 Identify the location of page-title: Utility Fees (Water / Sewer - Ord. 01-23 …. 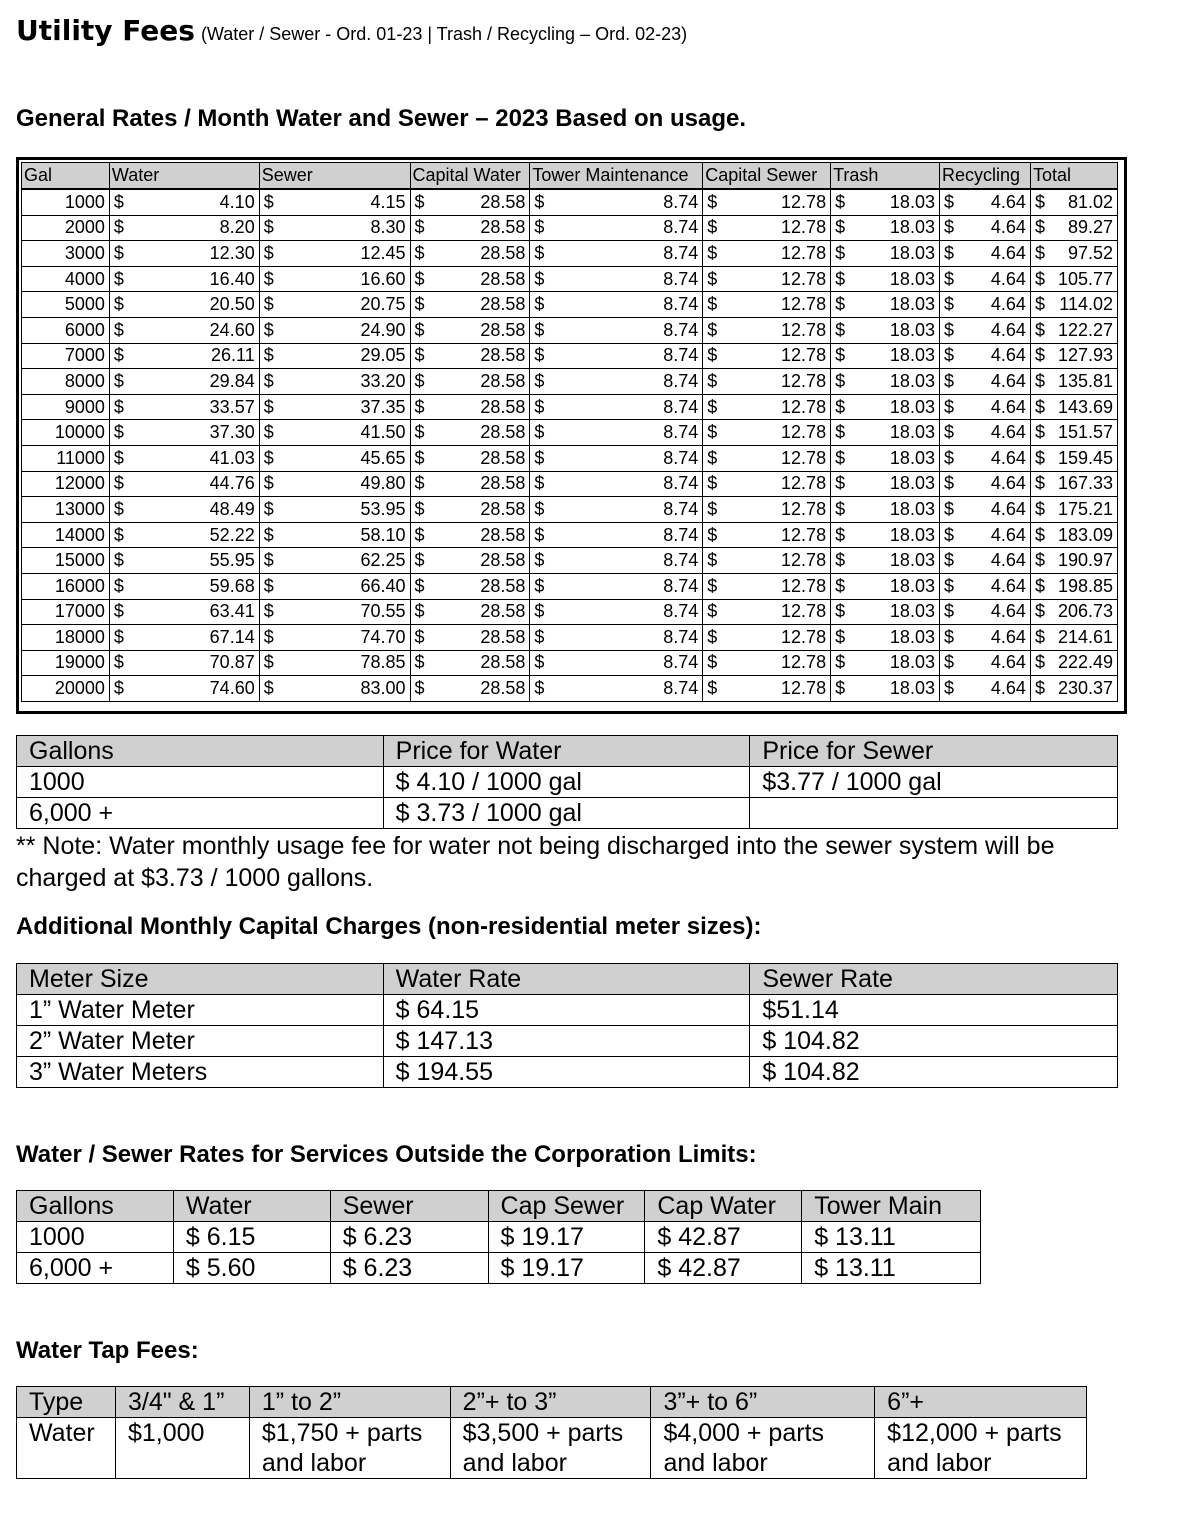
(352, 30).